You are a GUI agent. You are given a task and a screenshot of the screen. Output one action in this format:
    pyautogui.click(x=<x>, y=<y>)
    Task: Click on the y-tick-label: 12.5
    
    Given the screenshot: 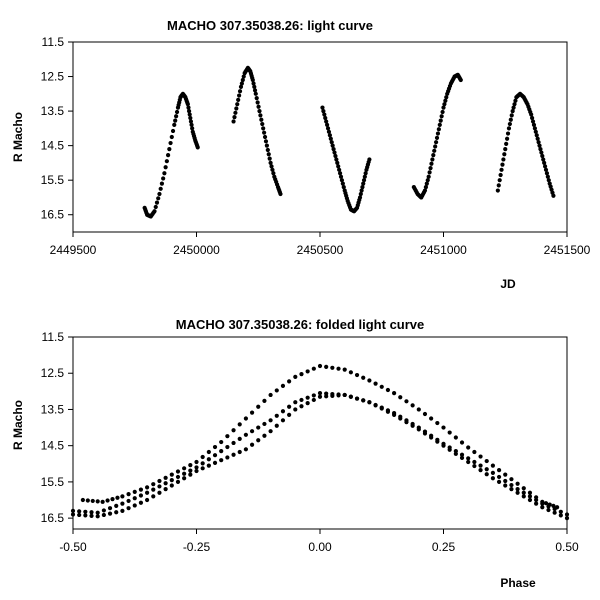 What is the action you would take?
    pyautogui.click(x=53, y=77)
    